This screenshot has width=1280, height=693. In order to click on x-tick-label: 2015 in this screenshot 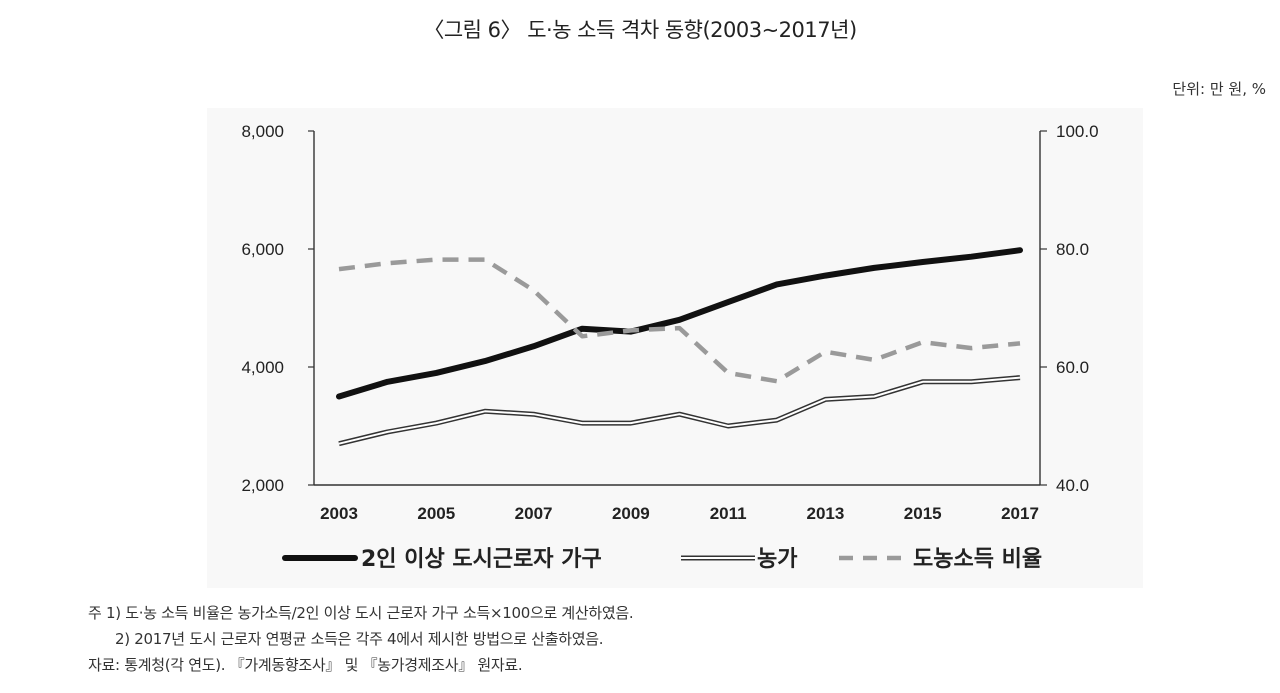, I will do `click(923, 513)`.